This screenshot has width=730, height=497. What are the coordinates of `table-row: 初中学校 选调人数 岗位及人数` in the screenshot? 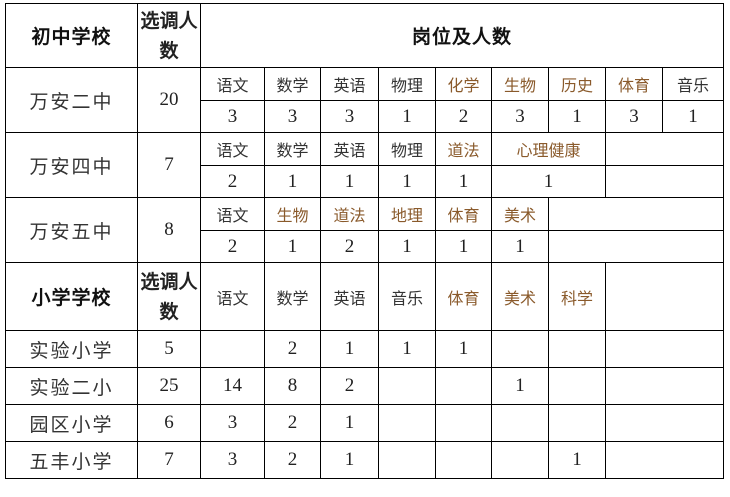 It's located at (364, 35).